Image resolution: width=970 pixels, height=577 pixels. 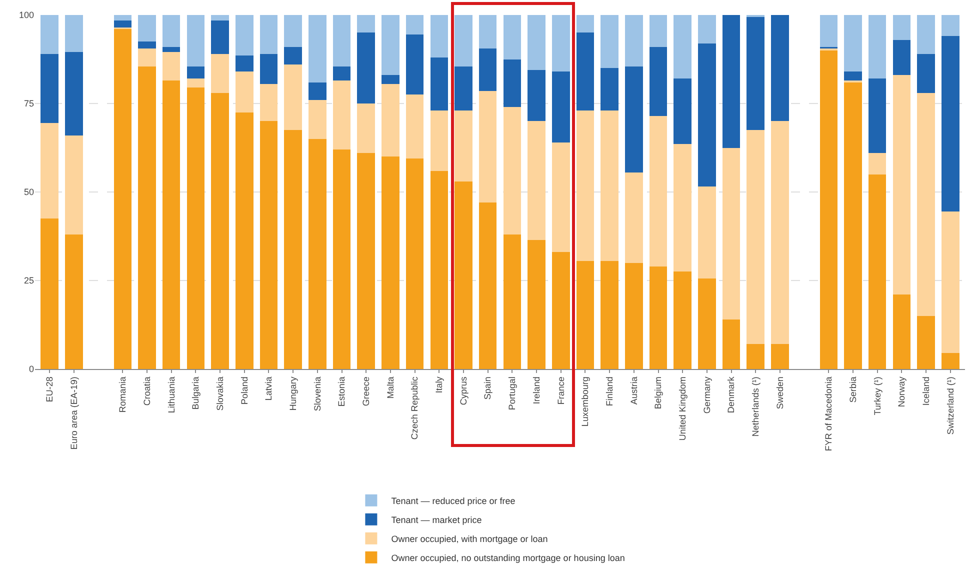 What do you see at coordinates (219, 393) in the screenshot?
I see `x-tick-label: Slovakia` at bounding box center [219, 393].